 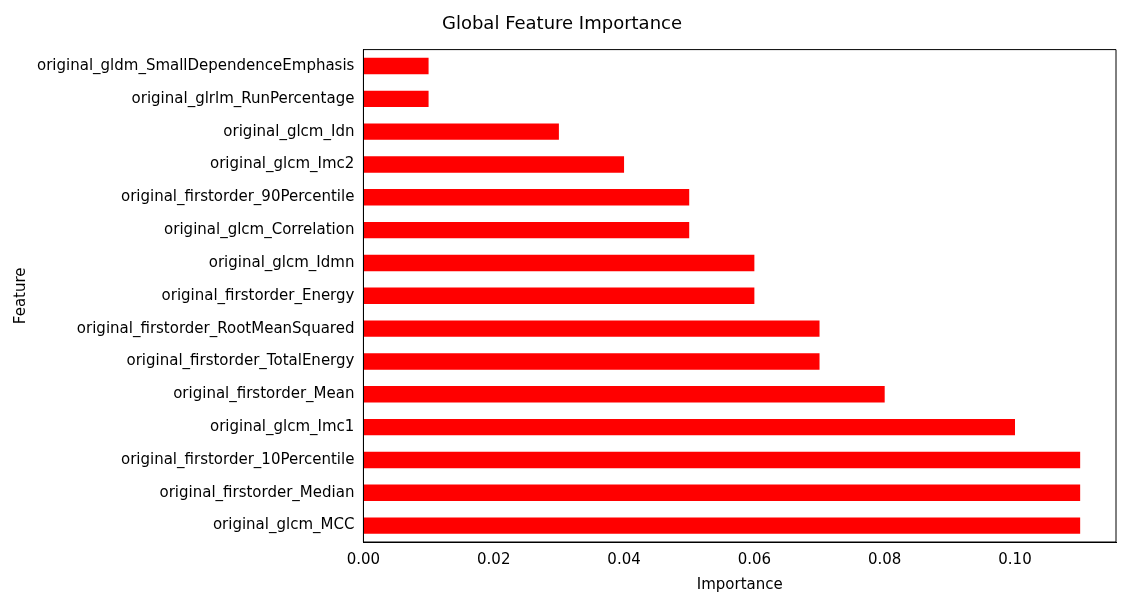 What do you see at coordinates (237, 459) in the screenshot?
I see `y-tick-label: original_firstorder_10Percentile` at bounding box center [237, 459].